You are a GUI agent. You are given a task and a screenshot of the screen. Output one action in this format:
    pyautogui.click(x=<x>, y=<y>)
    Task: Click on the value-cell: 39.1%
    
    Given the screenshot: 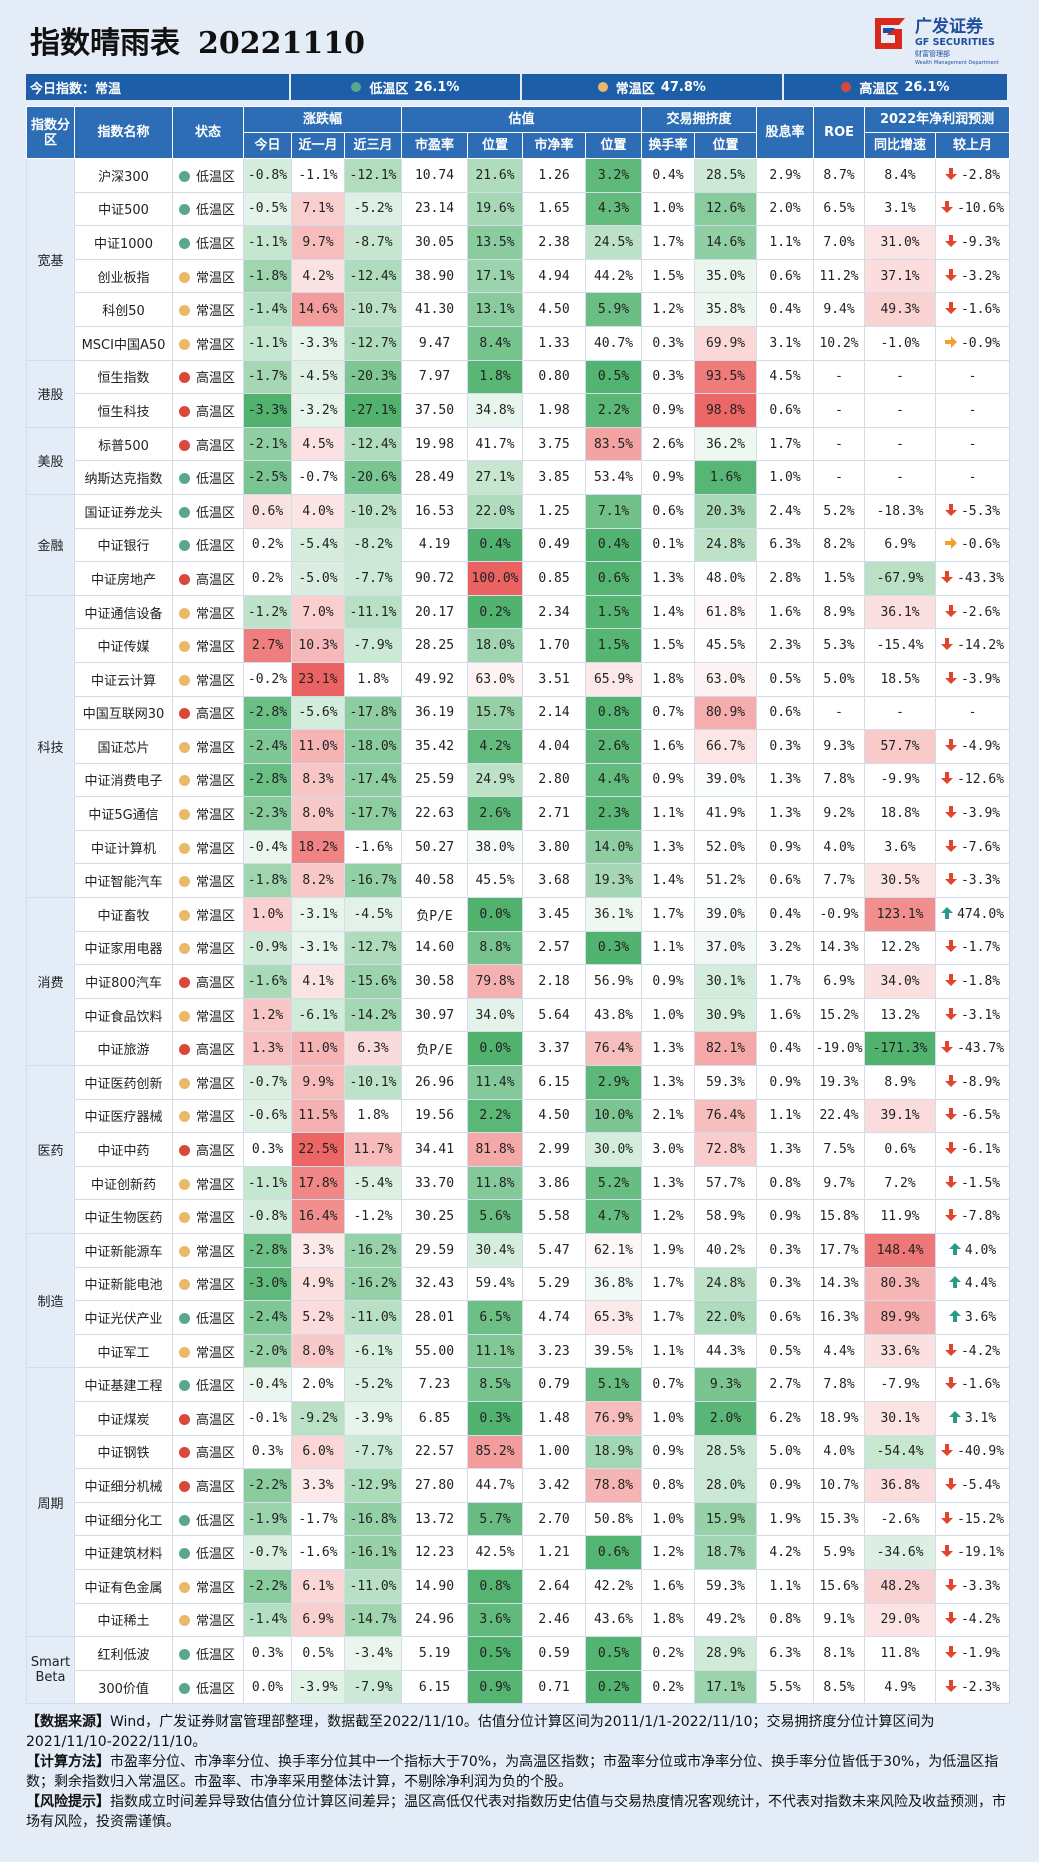 What is the action you would take?
    pyautogui.click(x=900, y=1116)
    